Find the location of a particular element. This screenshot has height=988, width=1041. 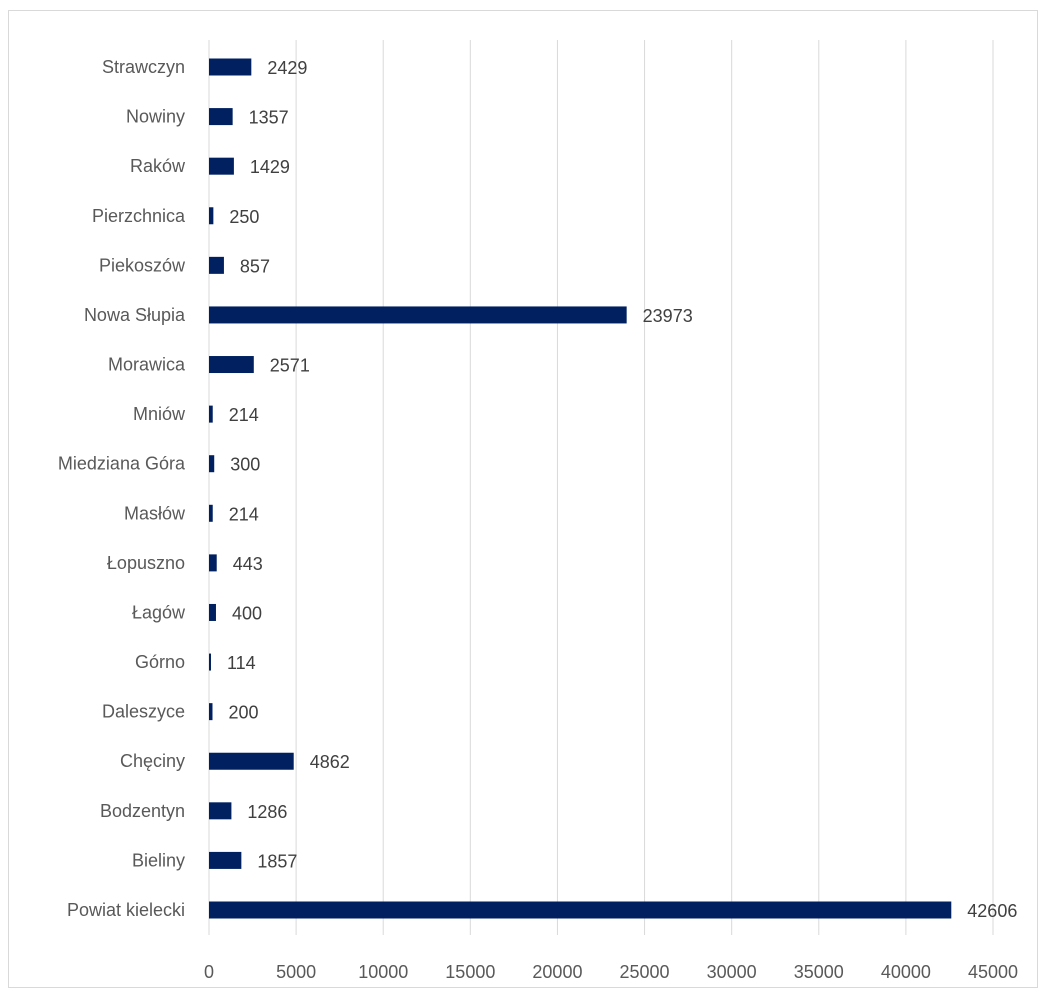

category-label: Nowiny is located at coordinates (155, 117).